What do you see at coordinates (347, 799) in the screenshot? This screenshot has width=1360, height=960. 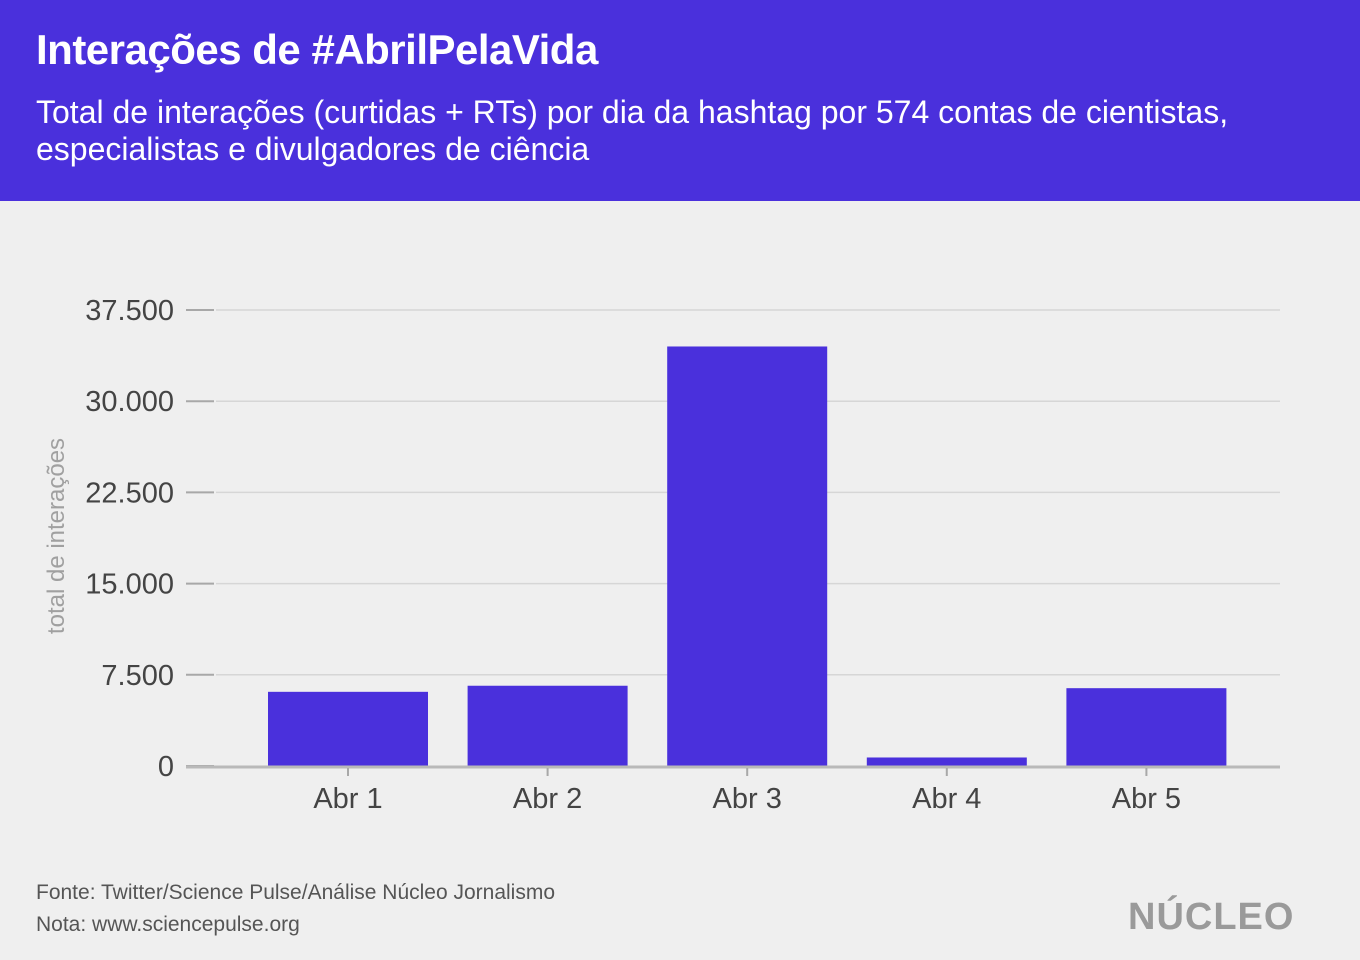 I see `x-tick-label: Abr 1` at bounding box center [347, 799].